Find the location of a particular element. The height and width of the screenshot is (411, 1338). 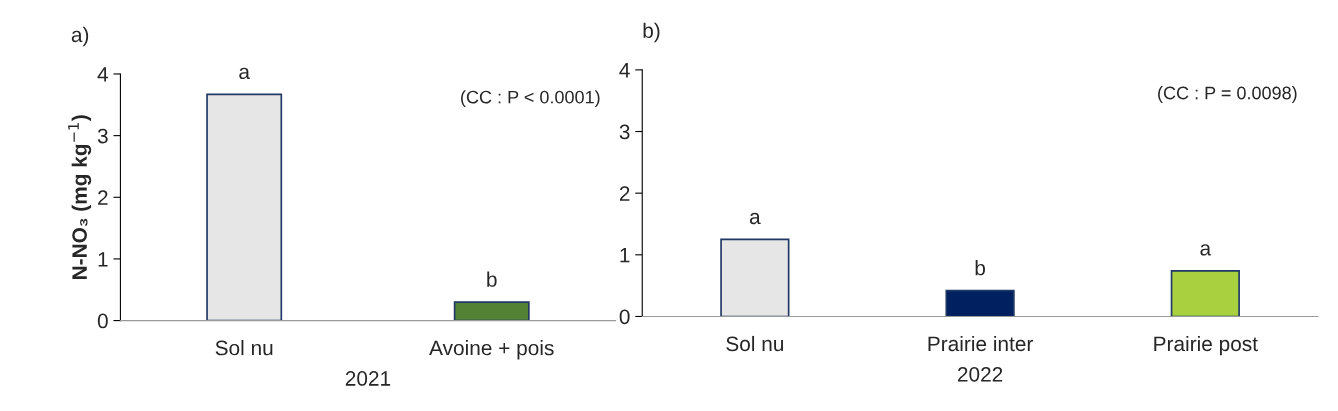

x-tick-label: Prairie post is located at coordinates (1206, 345).